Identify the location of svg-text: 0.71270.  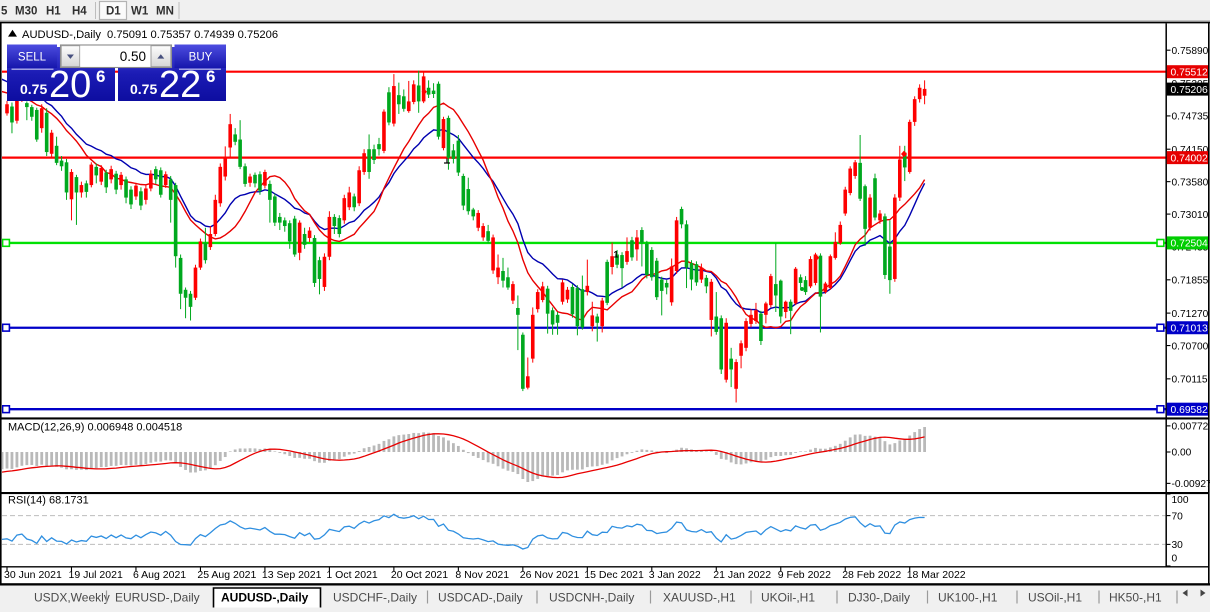
(1190, 314).